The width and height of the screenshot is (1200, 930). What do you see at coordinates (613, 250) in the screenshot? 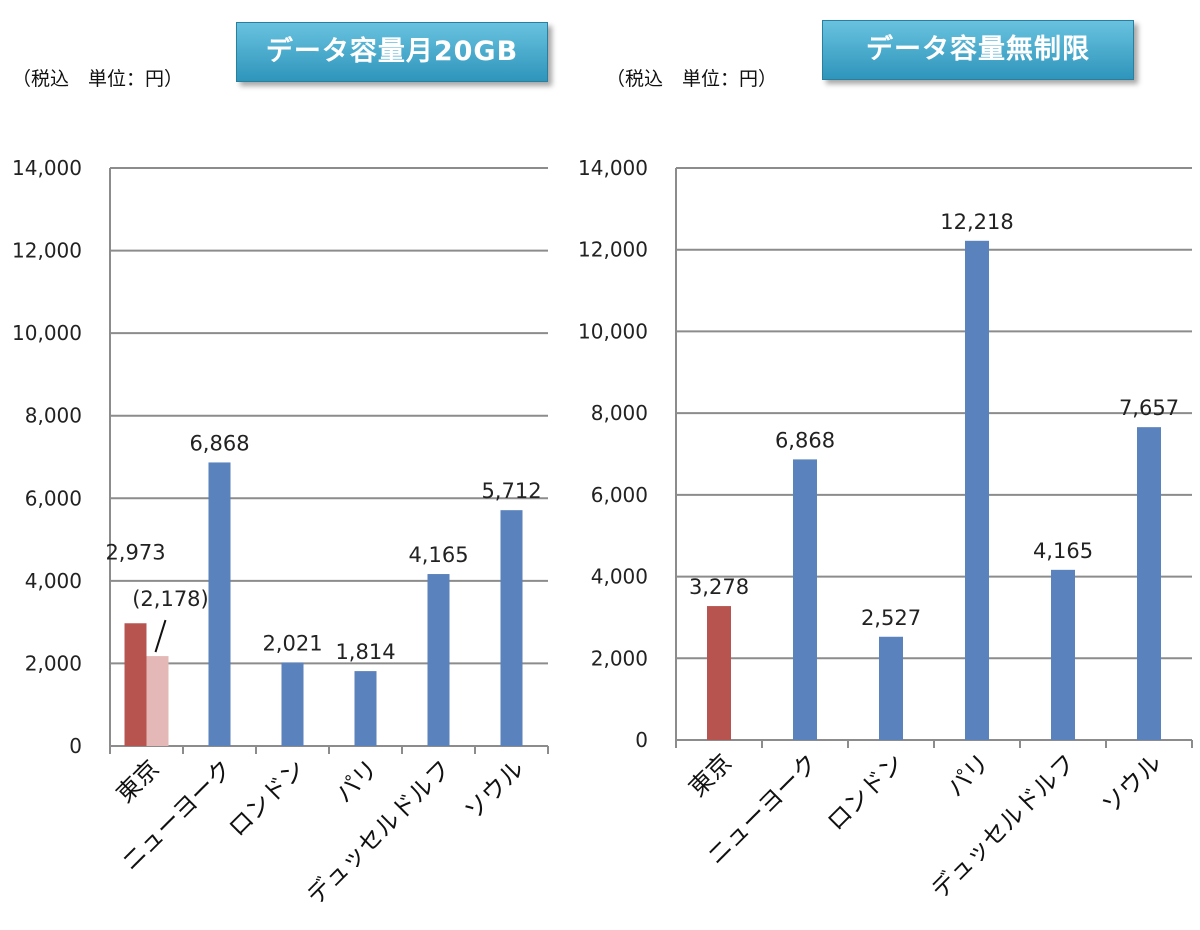
I see `right-ytick-label: 12,000` at bounding box center [613, 250].